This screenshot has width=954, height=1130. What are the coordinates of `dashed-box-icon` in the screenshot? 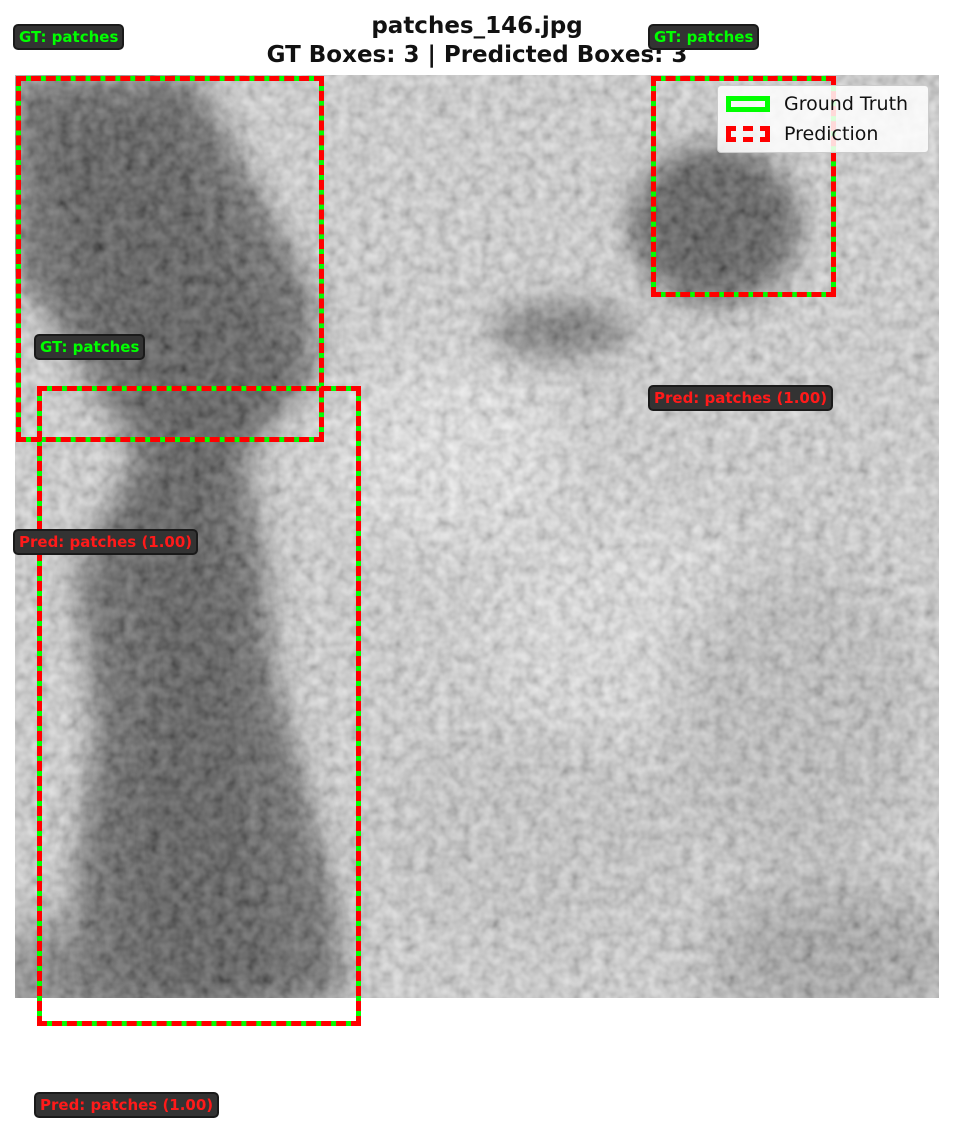 It's located at (748, 134).